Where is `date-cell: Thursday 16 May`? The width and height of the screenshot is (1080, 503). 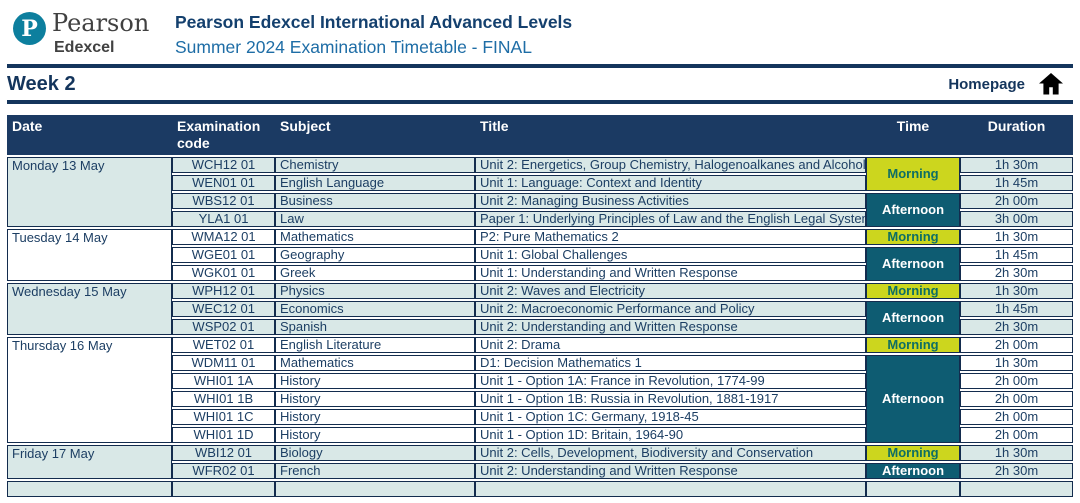 date-cell: Thursday 16 May is located at coordinates (89, 390).